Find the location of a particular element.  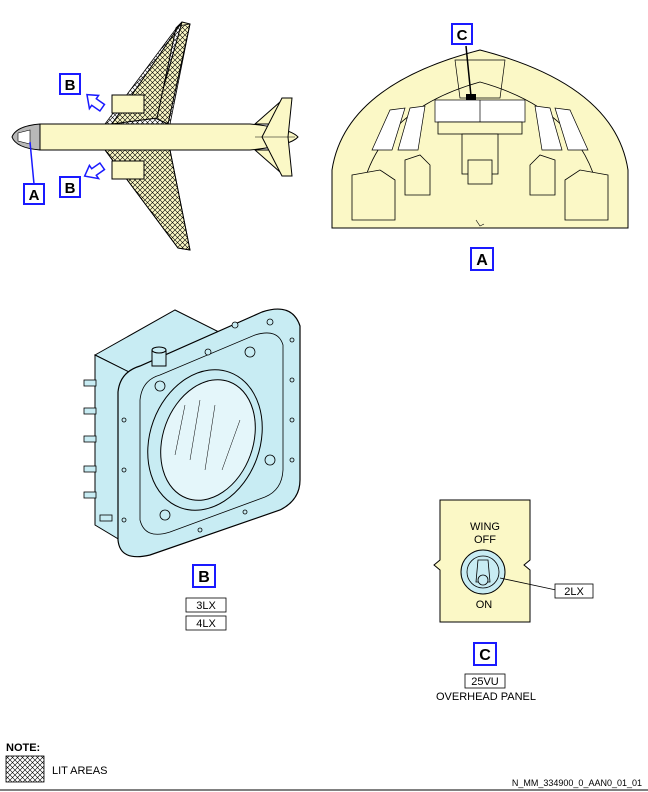

panel-name-label: OVERHEAD PANEL is located at coordinates (486, 697).